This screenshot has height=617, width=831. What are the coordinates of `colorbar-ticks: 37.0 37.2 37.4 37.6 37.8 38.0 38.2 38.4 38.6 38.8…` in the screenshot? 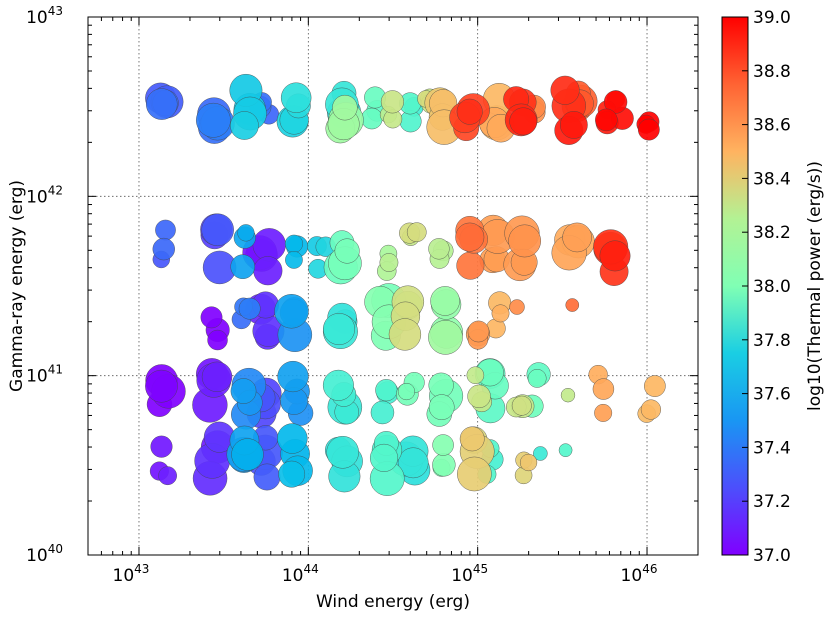 It's located at (766, 287).